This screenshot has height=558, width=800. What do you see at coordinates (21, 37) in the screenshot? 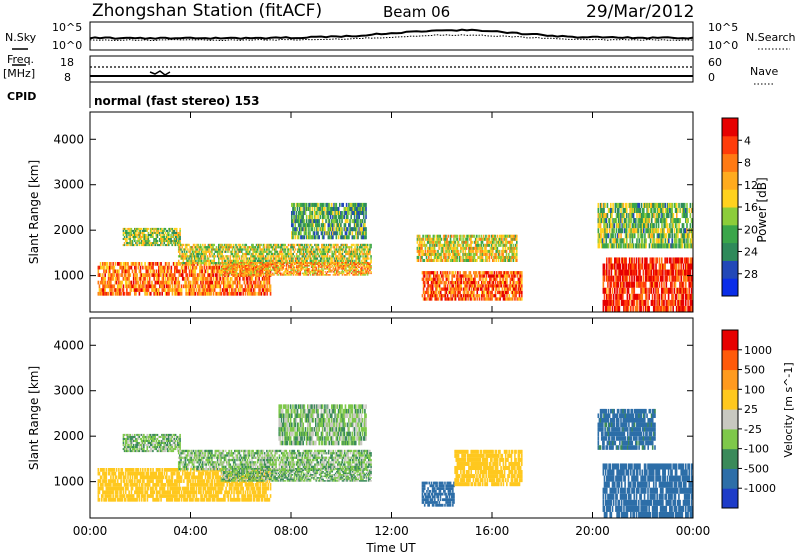
I see `nsky-label: N.Sky` at bounding box center [21, 37].